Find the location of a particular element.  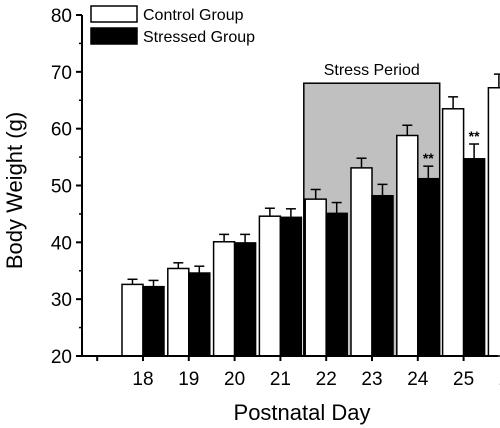

x-tick-label: 25 is located at coordinates (463, 379).